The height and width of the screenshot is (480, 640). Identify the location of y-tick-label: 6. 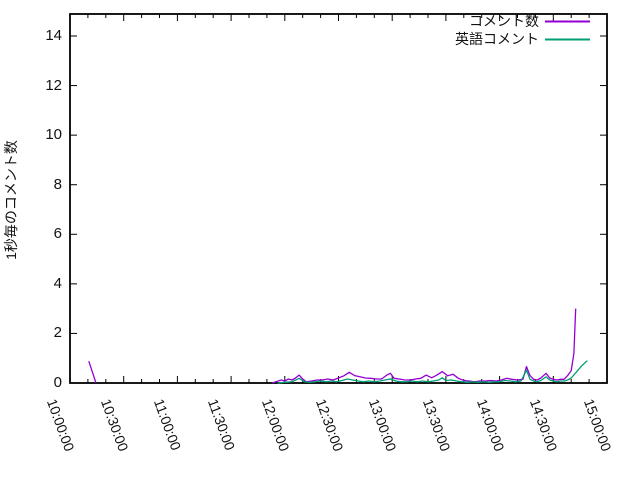
(57, 234).